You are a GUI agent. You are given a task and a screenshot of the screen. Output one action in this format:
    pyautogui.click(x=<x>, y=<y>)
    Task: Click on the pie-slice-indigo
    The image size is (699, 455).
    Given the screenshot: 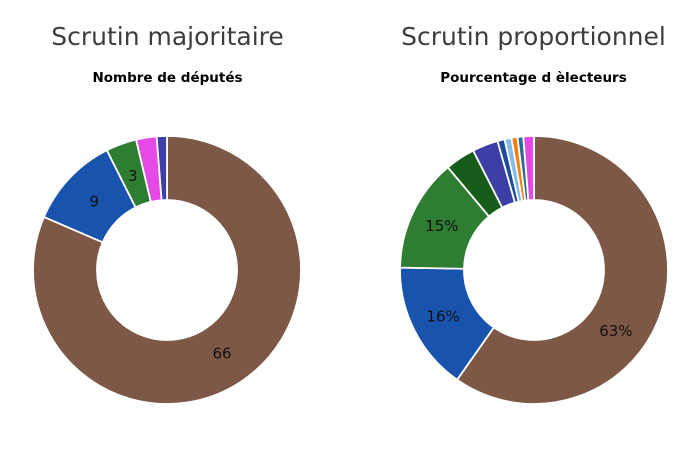 What is the action you would take?
    pyautogui.click(x=161, y=168)
    